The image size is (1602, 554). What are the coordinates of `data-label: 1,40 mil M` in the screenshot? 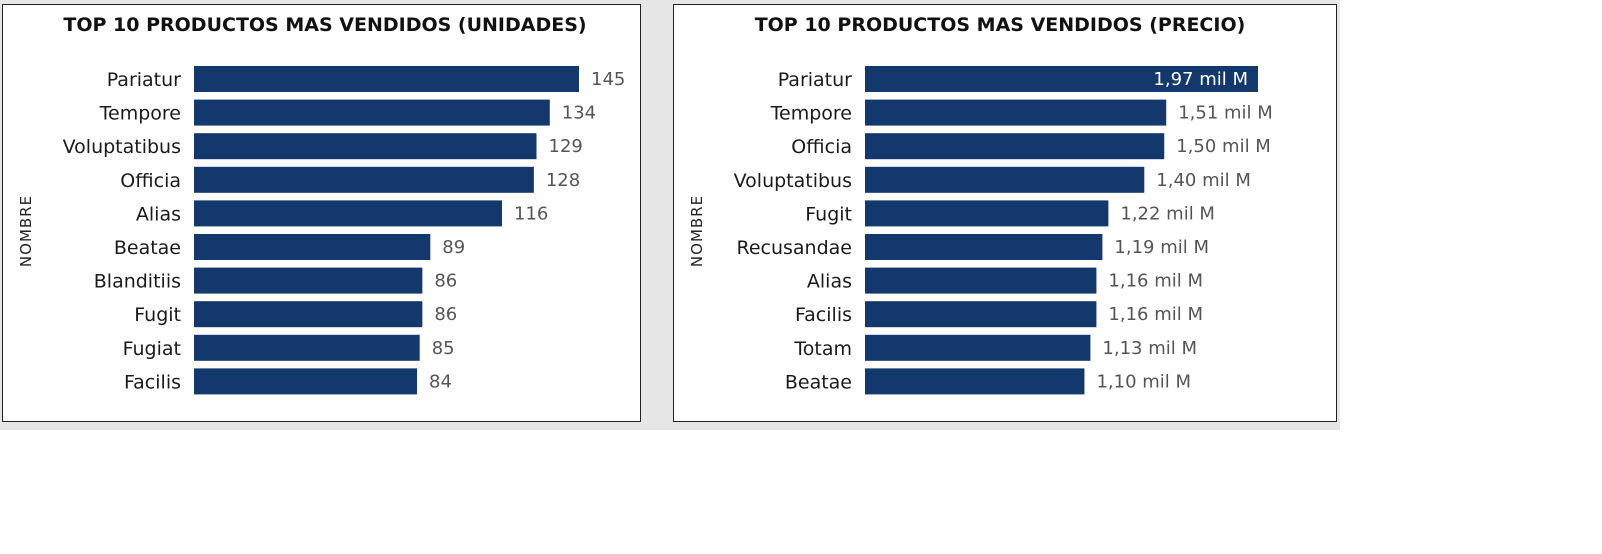 It's located at (1203, 180).